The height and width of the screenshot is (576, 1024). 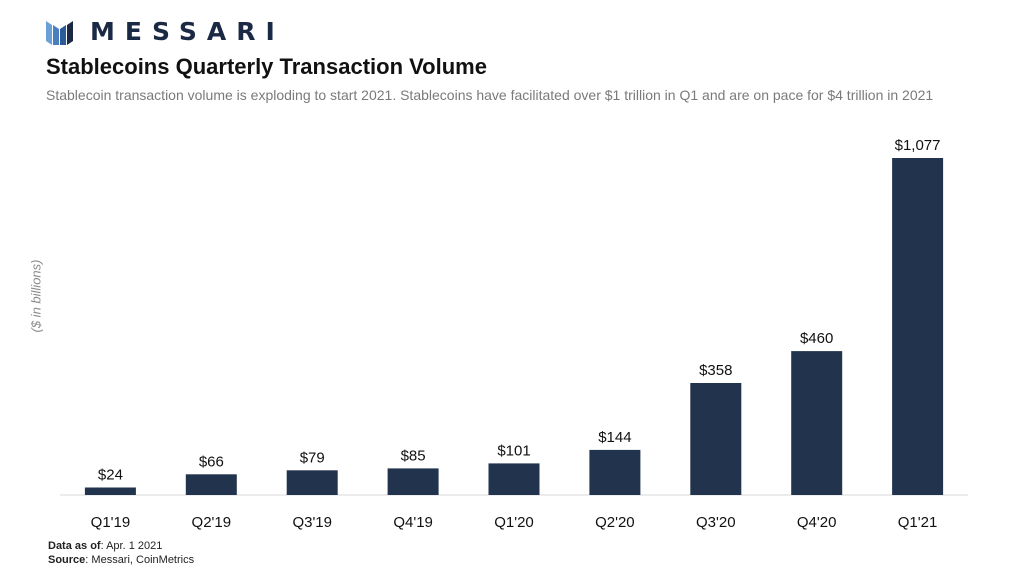 I want to click on brand-name: MESSARI, so click(x=187, y=31).